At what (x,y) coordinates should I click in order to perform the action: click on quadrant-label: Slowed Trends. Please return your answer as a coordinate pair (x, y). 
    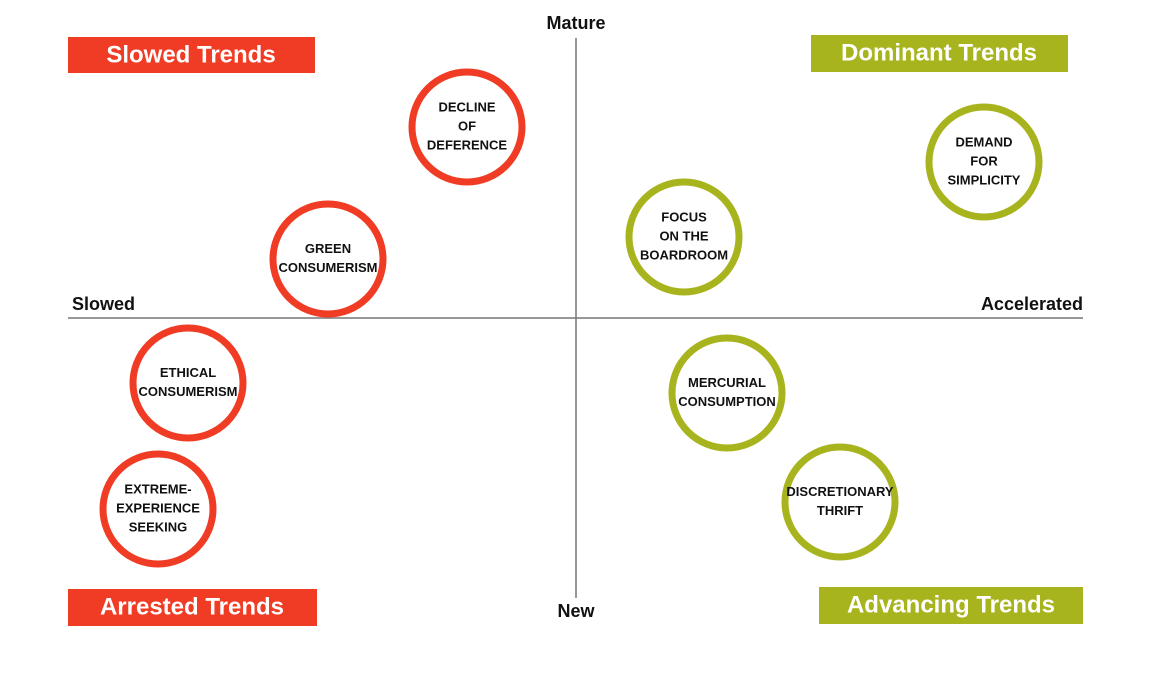
    Looking at the image, I should click on (190, 54).